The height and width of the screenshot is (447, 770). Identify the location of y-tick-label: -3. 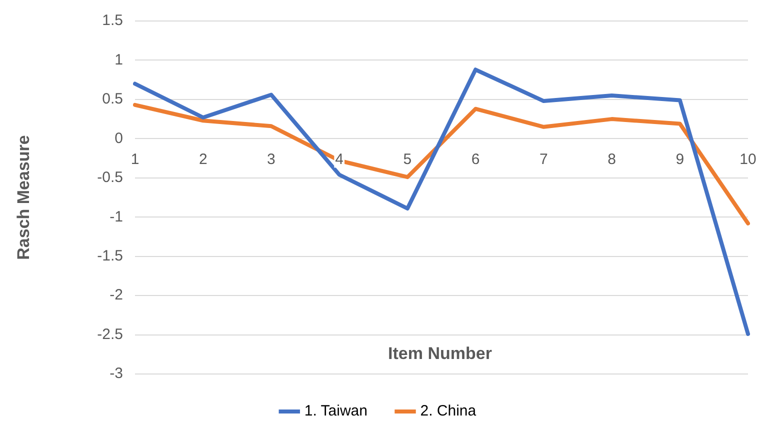
(116, 373).